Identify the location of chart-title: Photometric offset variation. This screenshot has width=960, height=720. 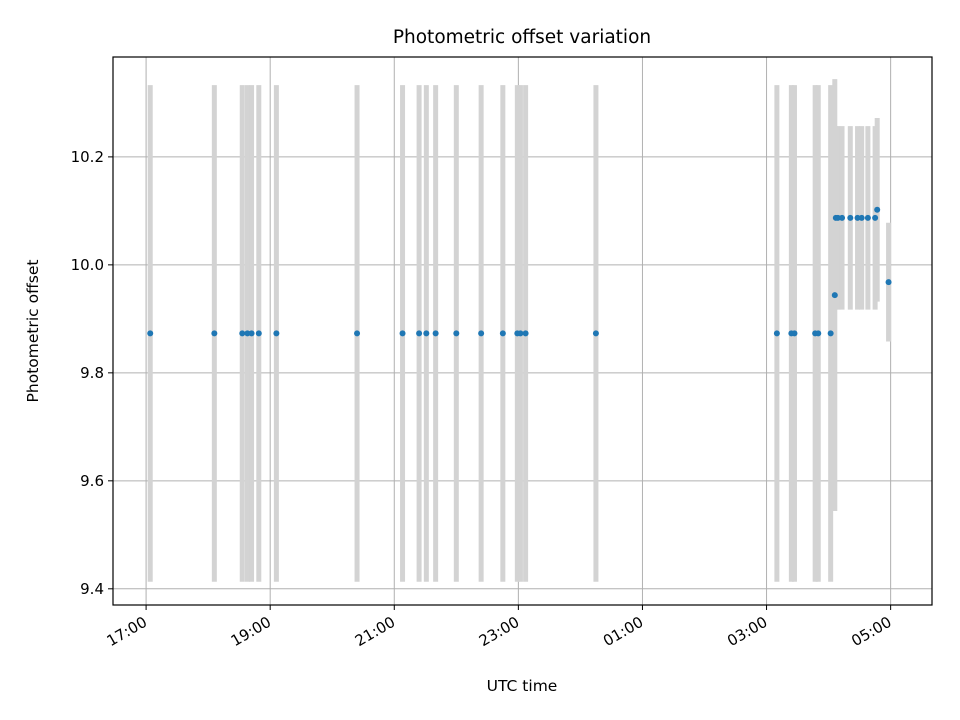
(522, 37).